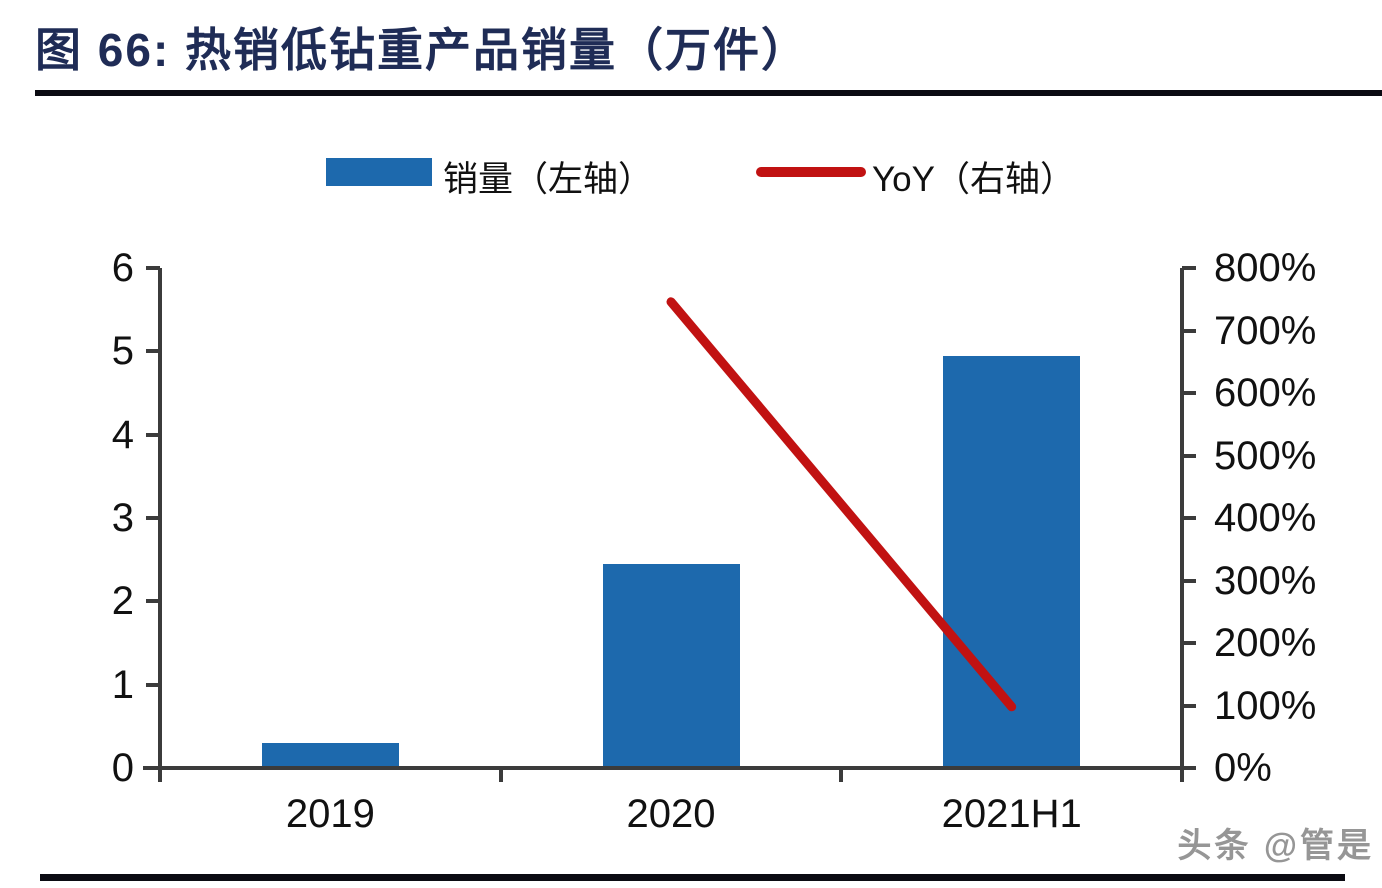 The height and width of the screenshot is (888, 1382). Describe the element at coordinates (1275, 846) in the screenshot. I see `watermark-text: 头条 @管是` at that location.